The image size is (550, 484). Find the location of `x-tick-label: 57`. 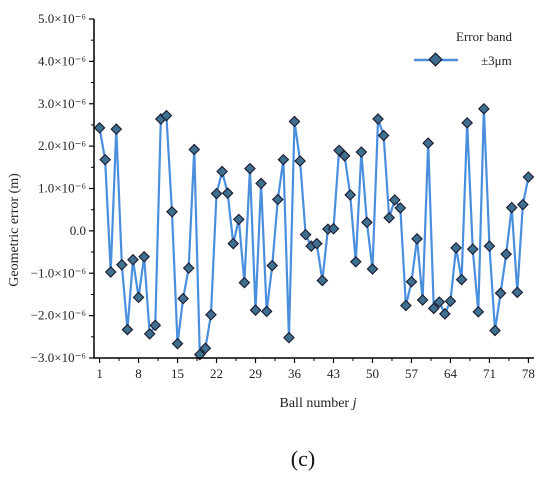

x-tick-label: 57 is located at coordinates (412, 373).